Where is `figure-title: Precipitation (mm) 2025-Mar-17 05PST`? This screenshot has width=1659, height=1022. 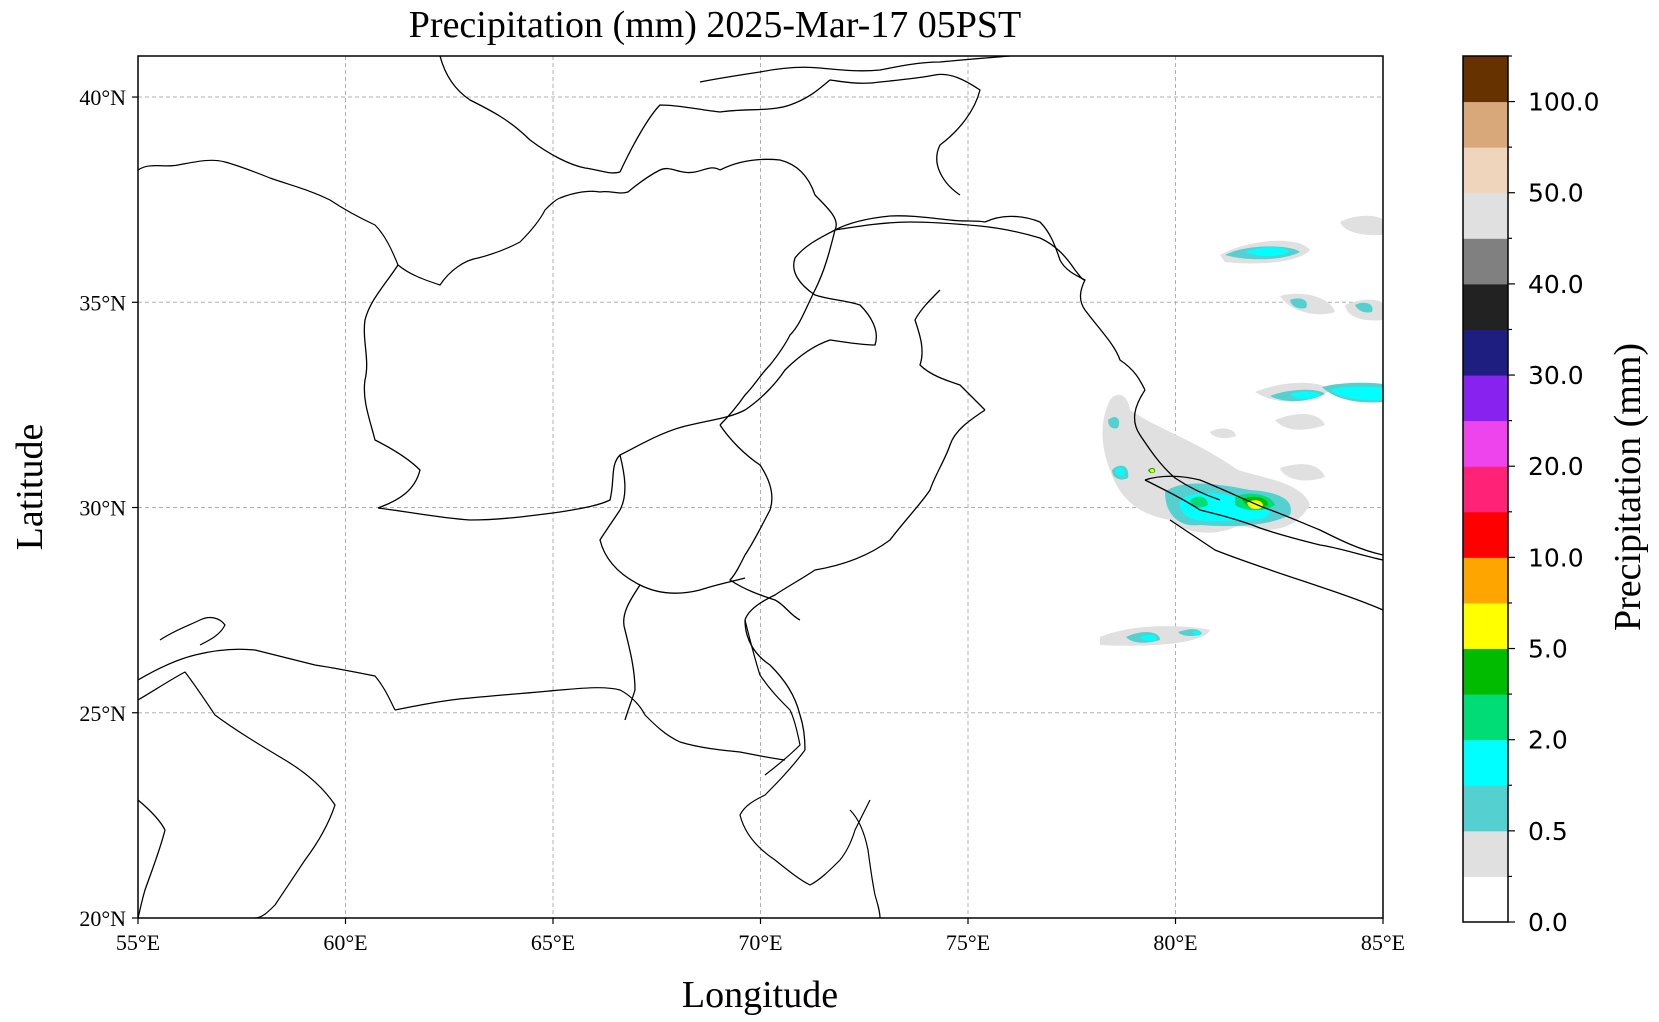
figure-title: Precipitation (mm) 2025-Mar-17 05PST is located at coordinates (715, 25).